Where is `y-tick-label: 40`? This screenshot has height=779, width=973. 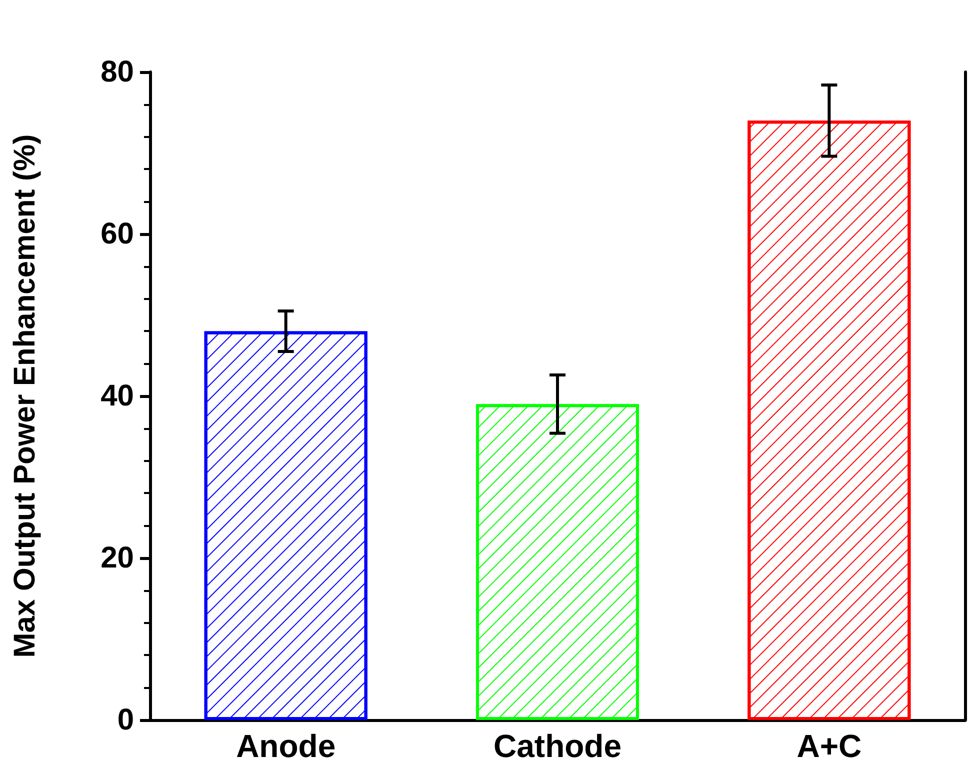 y-tick-label: 40 is located at coordinates (117, 396).